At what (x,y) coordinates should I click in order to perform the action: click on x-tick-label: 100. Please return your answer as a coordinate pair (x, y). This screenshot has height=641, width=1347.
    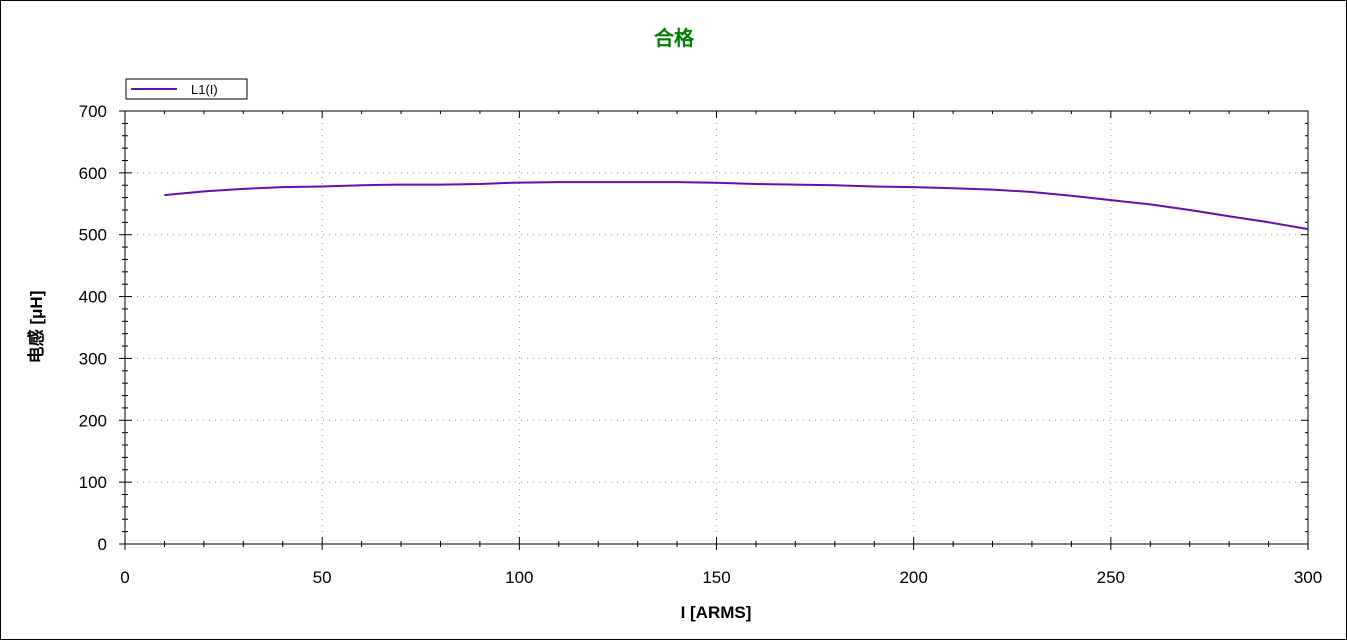
    Looking at the image, I should click on (519, 577).